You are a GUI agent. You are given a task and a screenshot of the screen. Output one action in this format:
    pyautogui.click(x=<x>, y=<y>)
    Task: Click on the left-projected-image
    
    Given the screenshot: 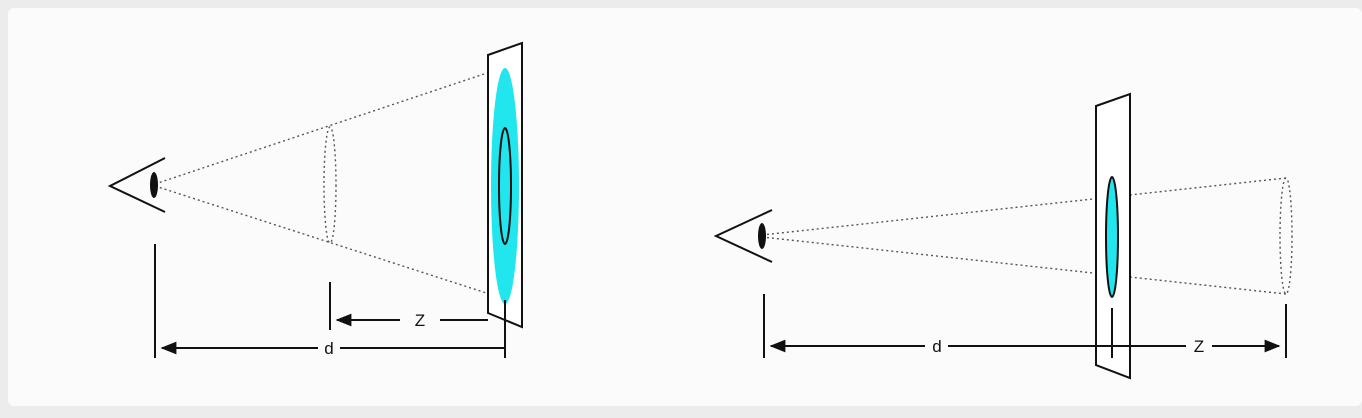 What is the action you would take?
    pyautogui.click(x=505, y=186)
    